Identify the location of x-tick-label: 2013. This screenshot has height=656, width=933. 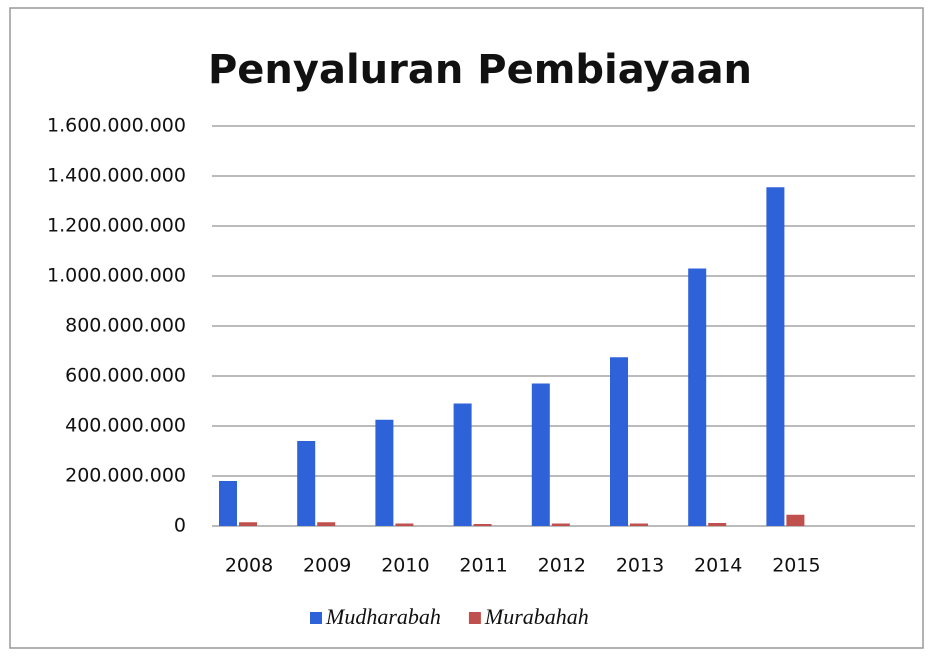
(640, 566).